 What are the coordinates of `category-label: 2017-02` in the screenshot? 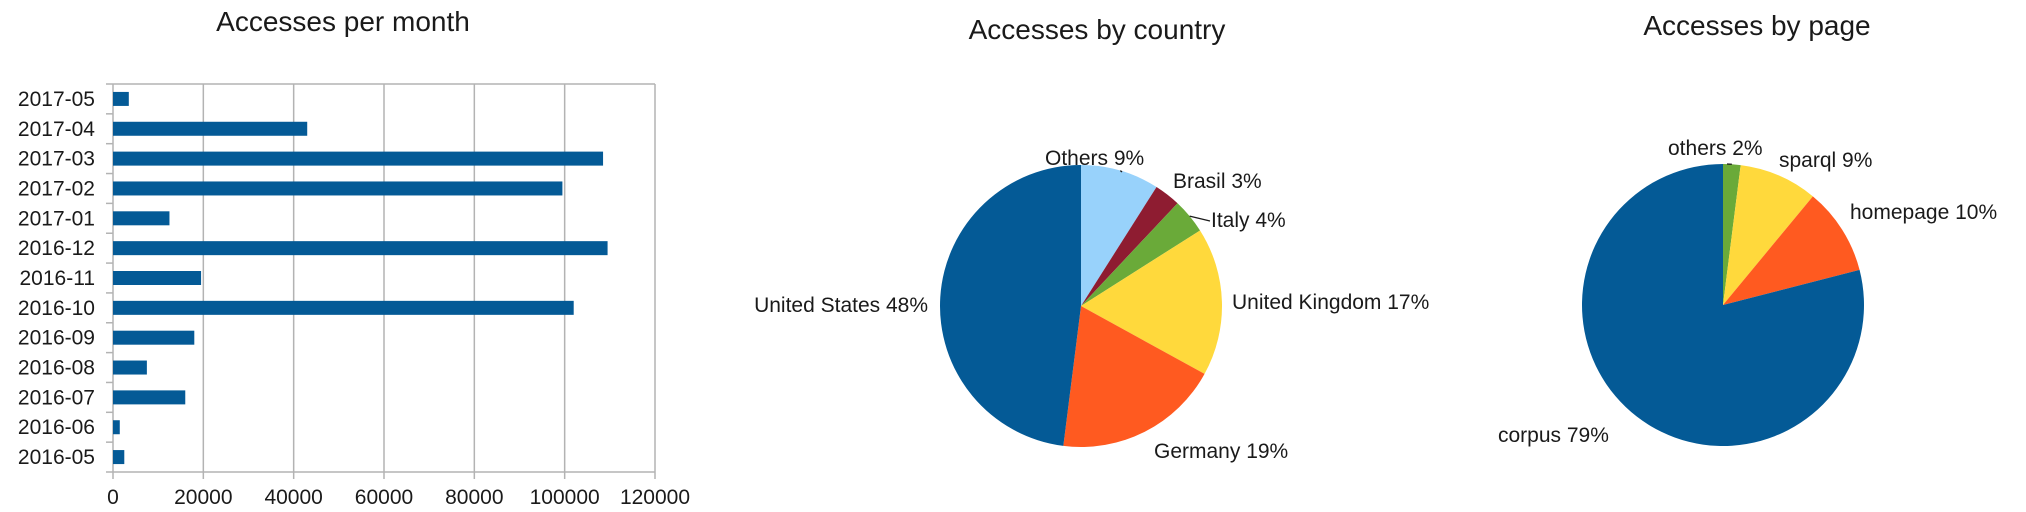 It's located at (56, 188).